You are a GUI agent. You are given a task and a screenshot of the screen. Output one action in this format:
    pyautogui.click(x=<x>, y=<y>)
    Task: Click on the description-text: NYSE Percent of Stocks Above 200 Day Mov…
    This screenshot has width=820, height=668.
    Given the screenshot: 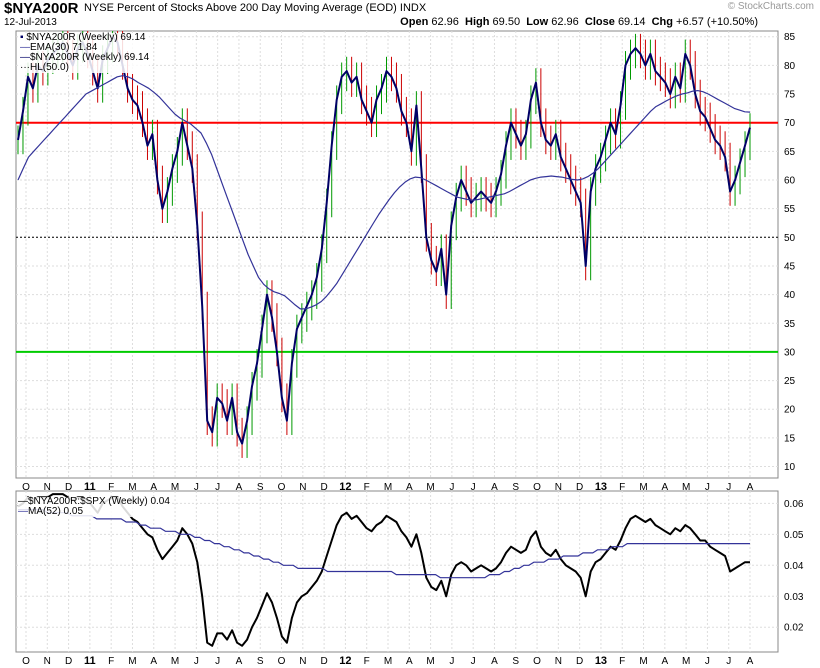 What is the action you would take?
    pyautogui.click(x=240, y=8)
    